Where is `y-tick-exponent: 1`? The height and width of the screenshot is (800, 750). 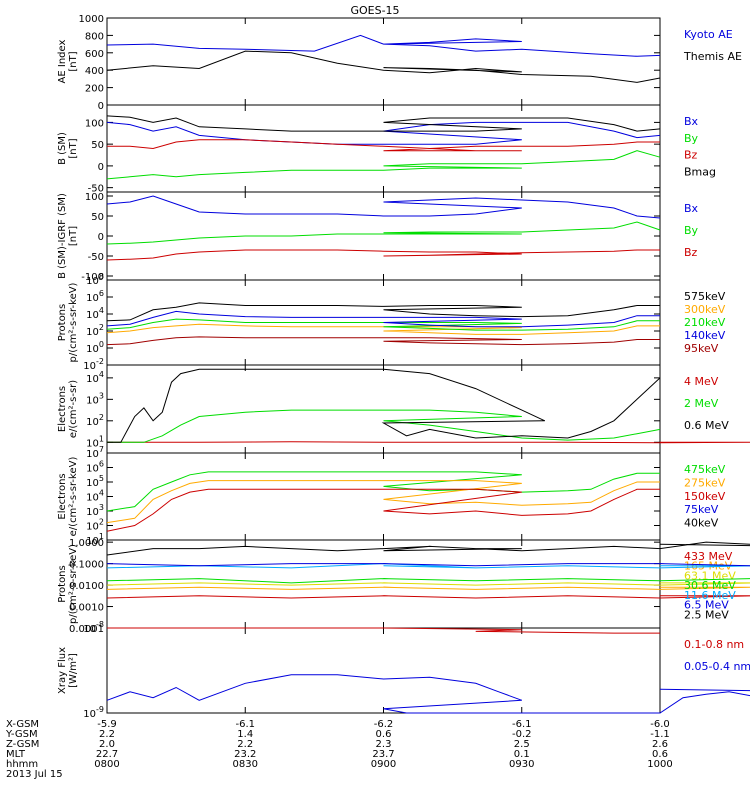 y-tick-exponent: 1 is located at coordinates (101, 438).